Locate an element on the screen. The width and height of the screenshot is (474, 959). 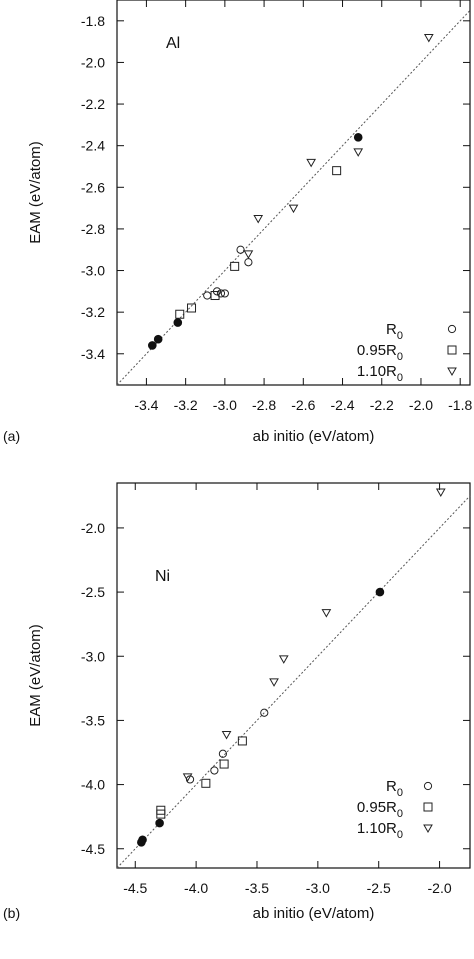
x-tick-label: -1.8 is located at coordinates (460, 405).